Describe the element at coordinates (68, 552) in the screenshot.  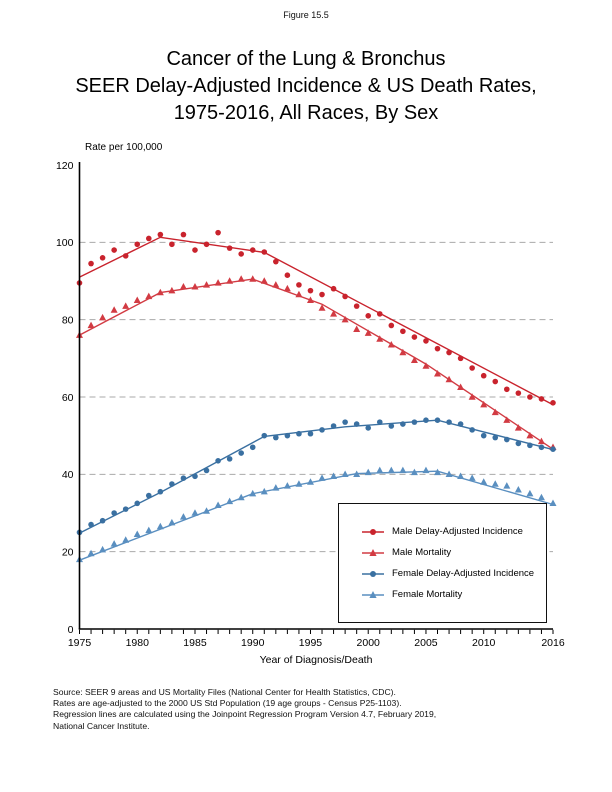
I see `y-tick-label: 20` at that location.